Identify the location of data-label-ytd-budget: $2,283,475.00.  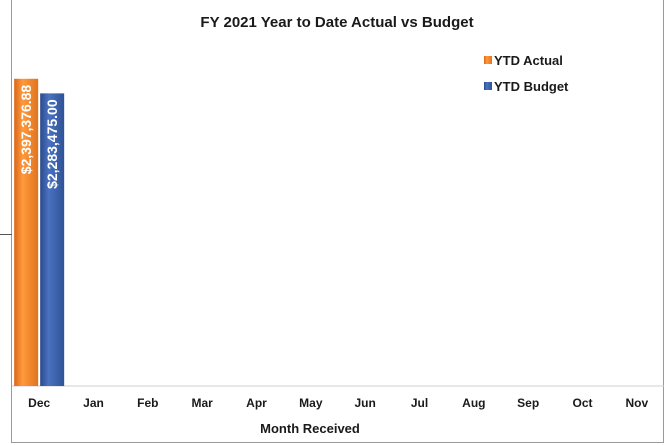
(52, 144).